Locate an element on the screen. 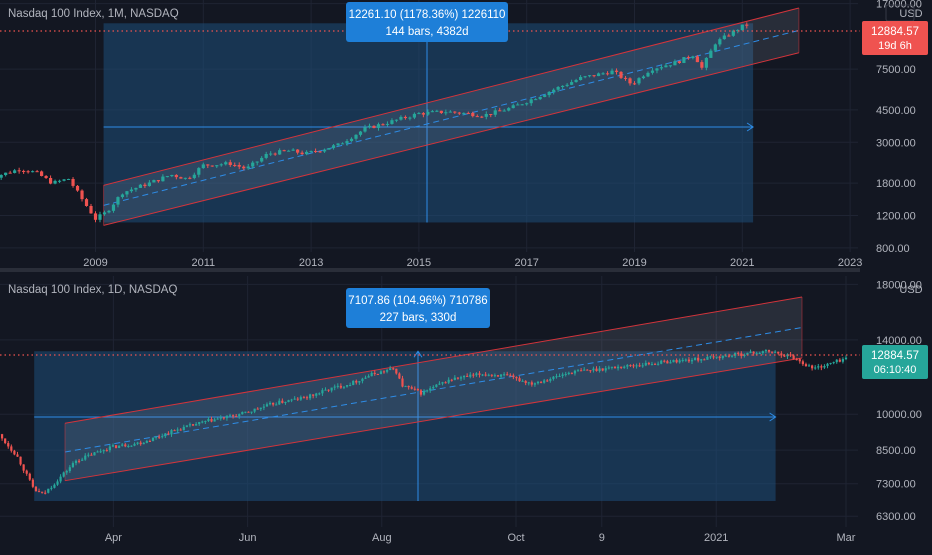 This screenshot has width=932, height=555. x-tick-label: 9 is located at coordinates (602, 538).